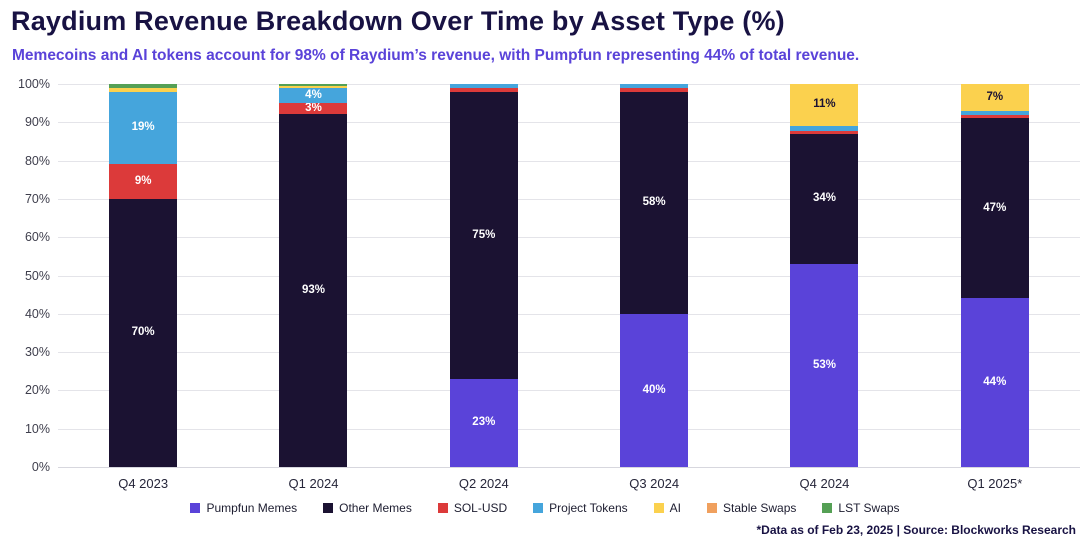 The image size is (1090, 545). I want to click on bar-segment-project-tokens: 19%, so click(143, 128).